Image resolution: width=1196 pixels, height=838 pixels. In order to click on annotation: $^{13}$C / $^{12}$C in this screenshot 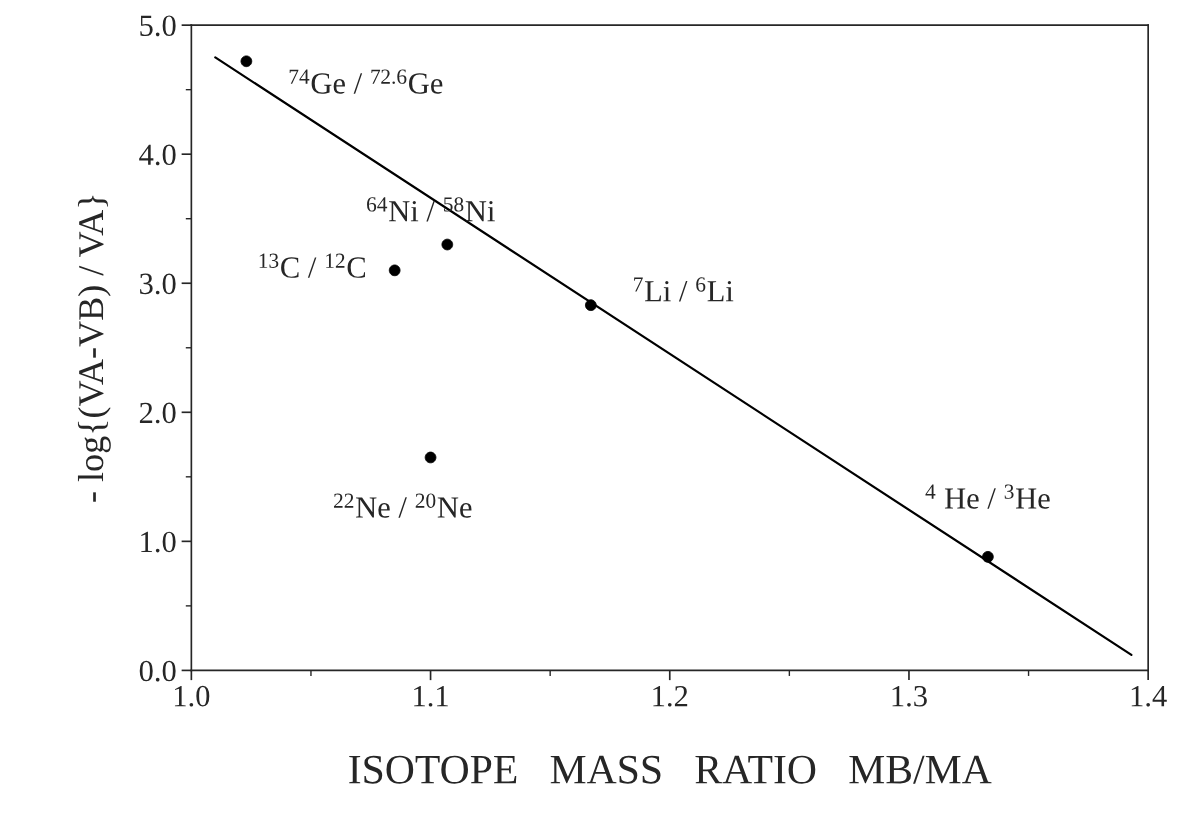, I will do `click(312, 265)`.